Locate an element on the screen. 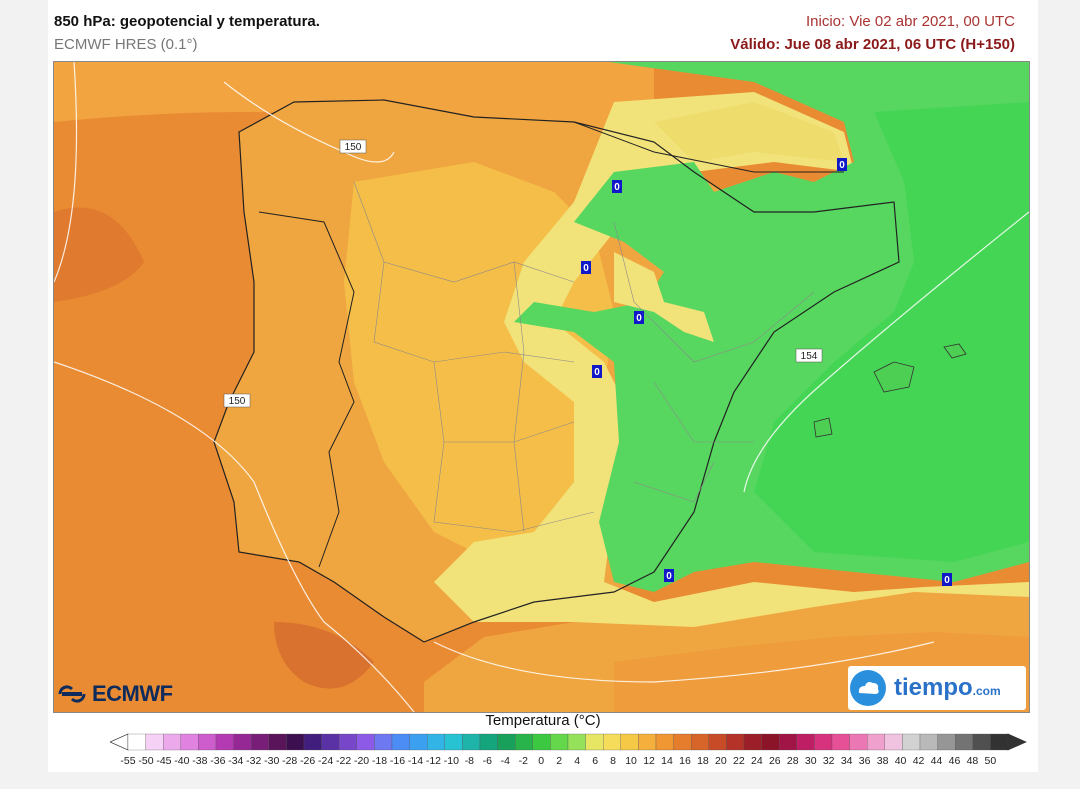  map-title: 850 hPa: geopotencial y temperatura. is located at coordinates (187, 21).